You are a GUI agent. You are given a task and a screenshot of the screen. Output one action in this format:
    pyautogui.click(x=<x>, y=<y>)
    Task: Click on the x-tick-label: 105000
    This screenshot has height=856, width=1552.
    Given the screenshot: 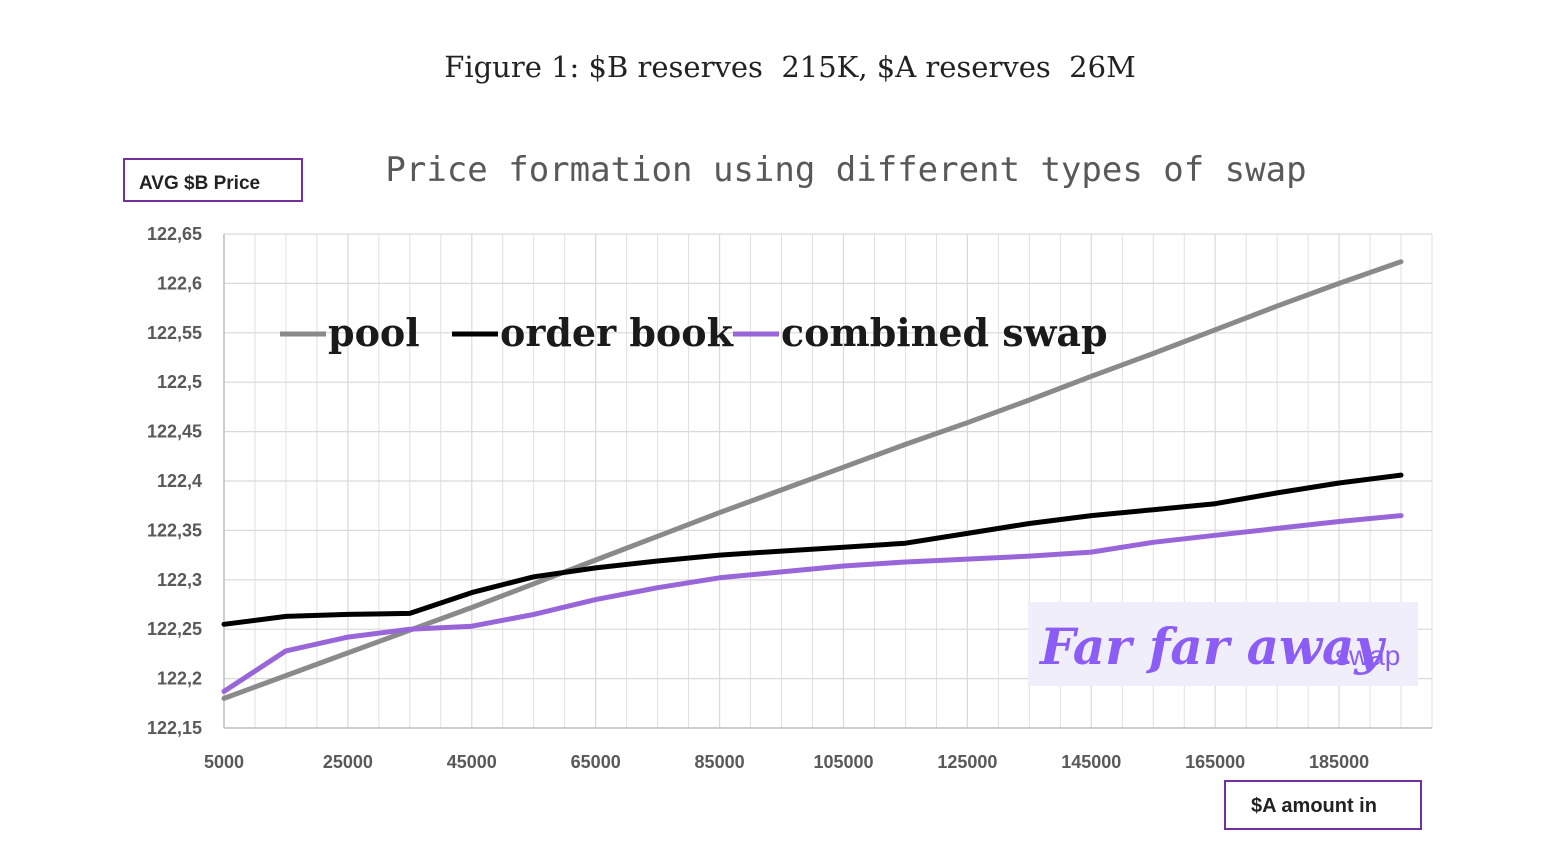 What is the action you would take?
    pyautogui.click(x=843, y=762)
    